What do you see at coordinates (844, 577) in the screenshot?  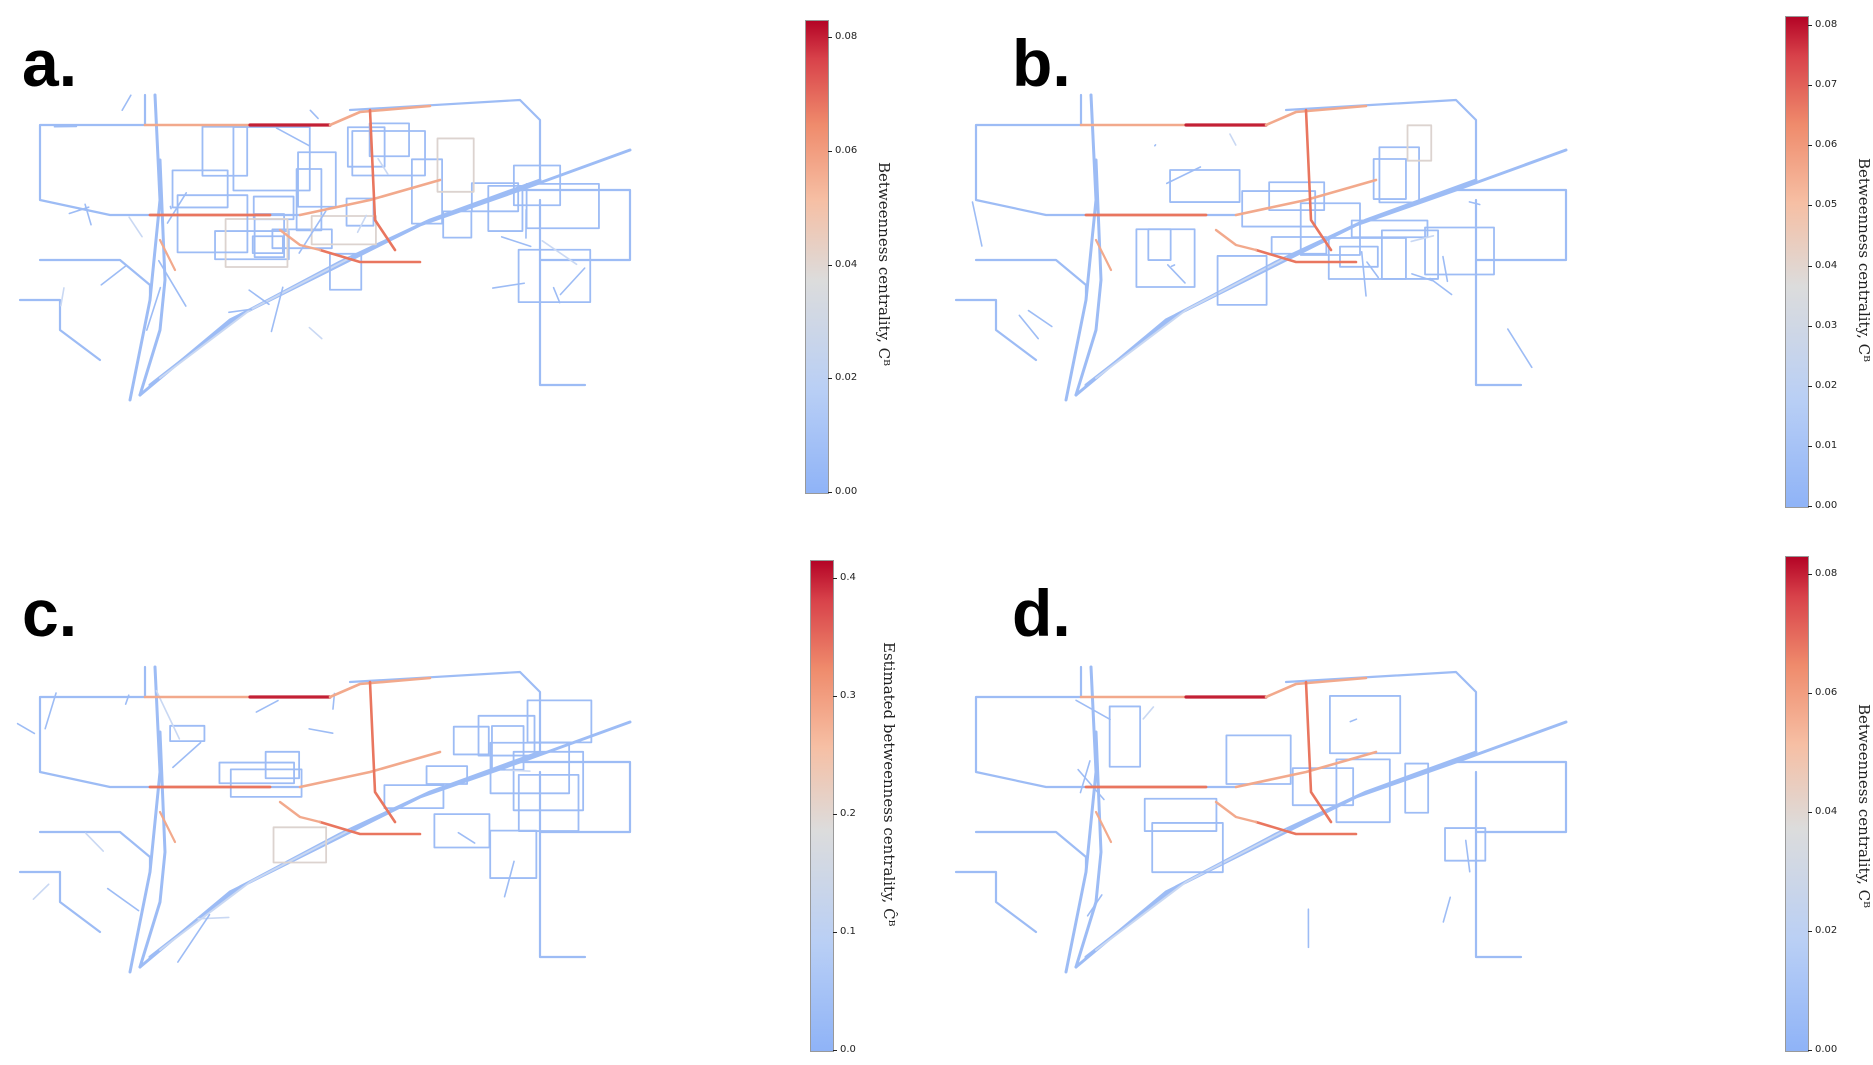 I see `colorbar-tick: 0.4` at bounding box center [844, 577].